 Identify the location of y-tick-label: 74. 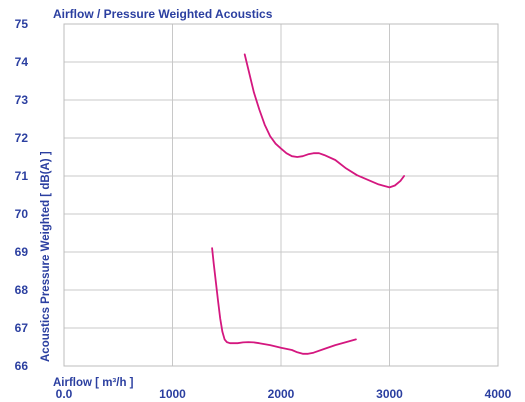
(22, 62).